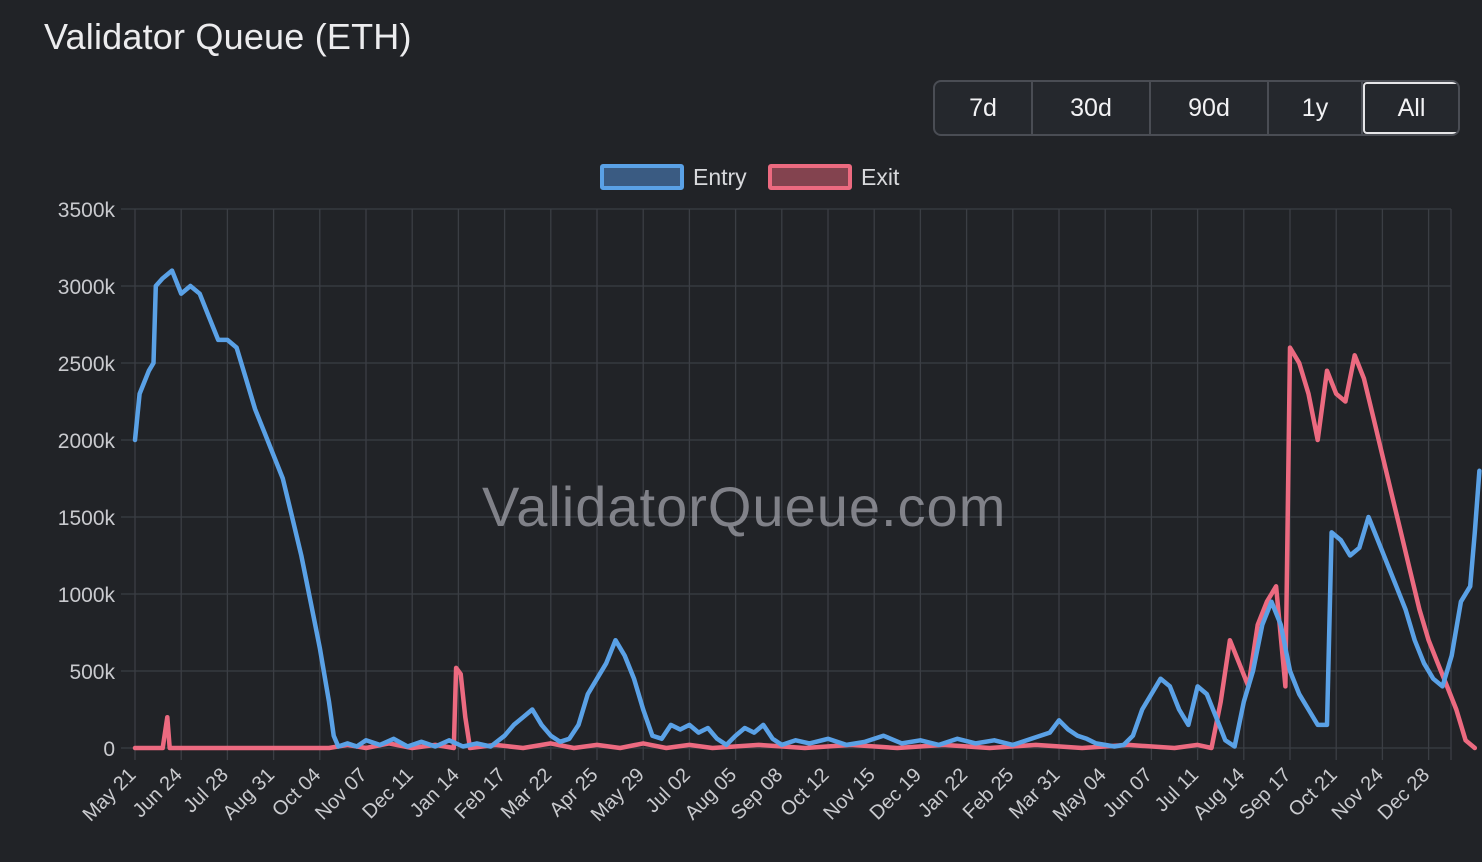  Describe the element at coordinates (87, 364) in the screenshot. I see `y-tick-label: 2500k` at that location.